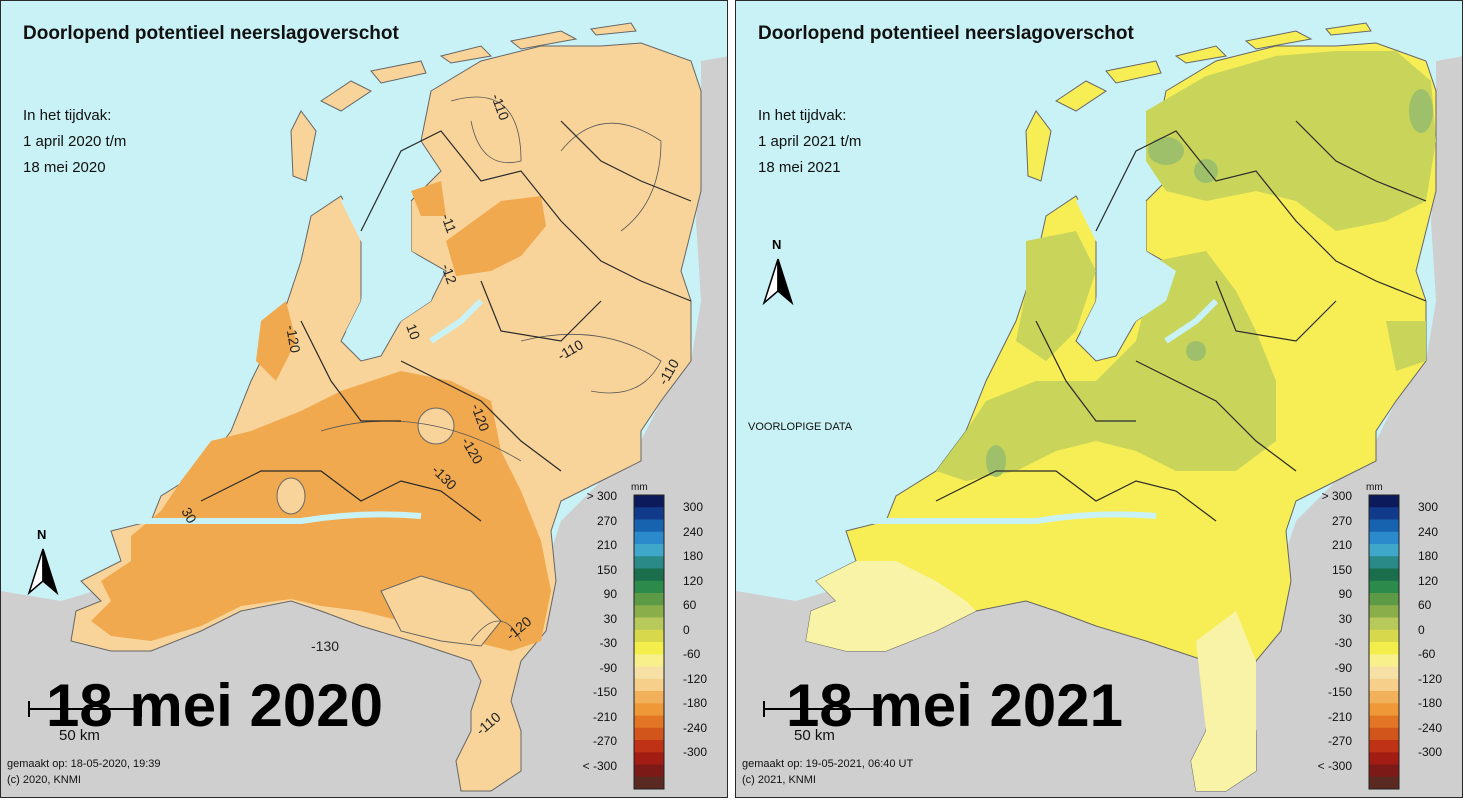  I want to click on legend-tick-right: 240, so click(693, 531).